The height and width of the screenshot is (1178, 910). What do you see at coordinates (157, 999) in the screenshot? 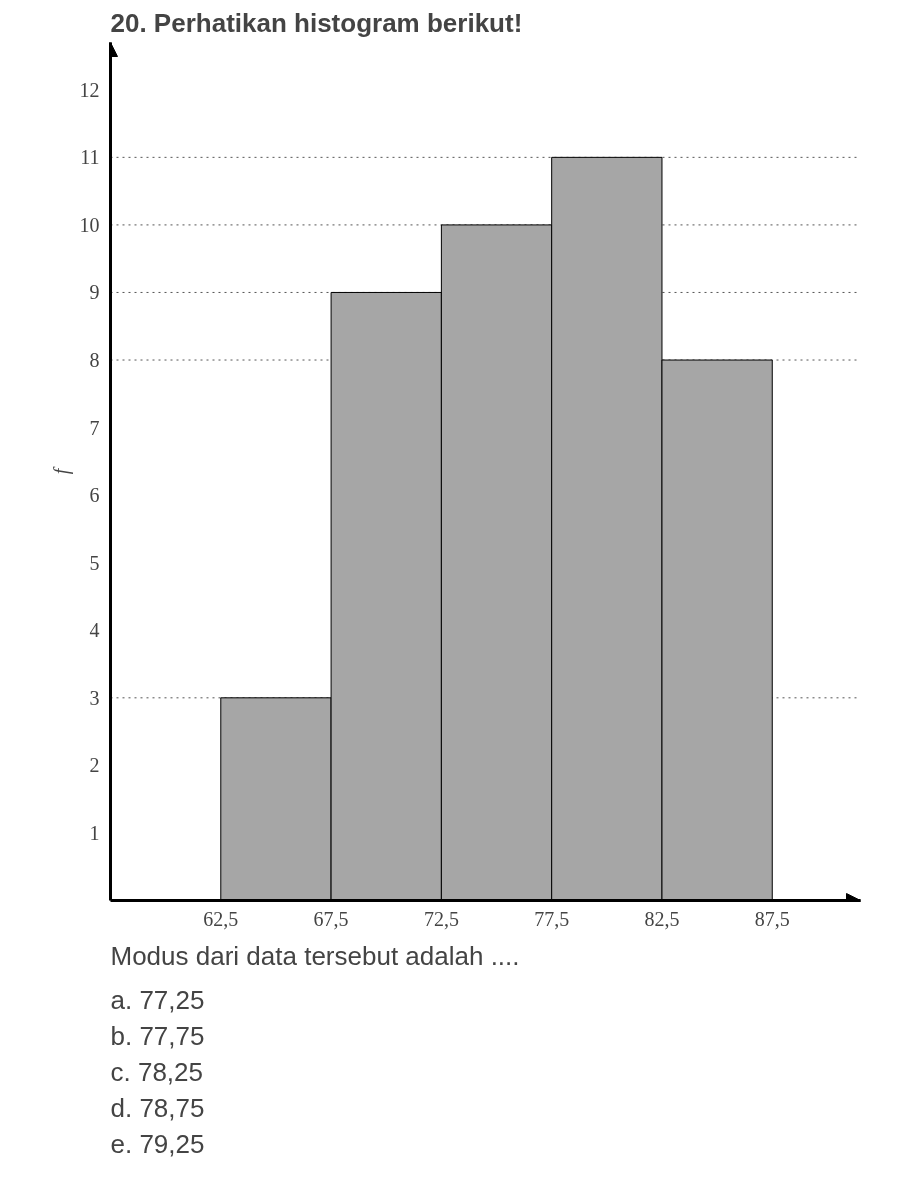
I see `text: a. 77,25` at bounding box center [157, 999].